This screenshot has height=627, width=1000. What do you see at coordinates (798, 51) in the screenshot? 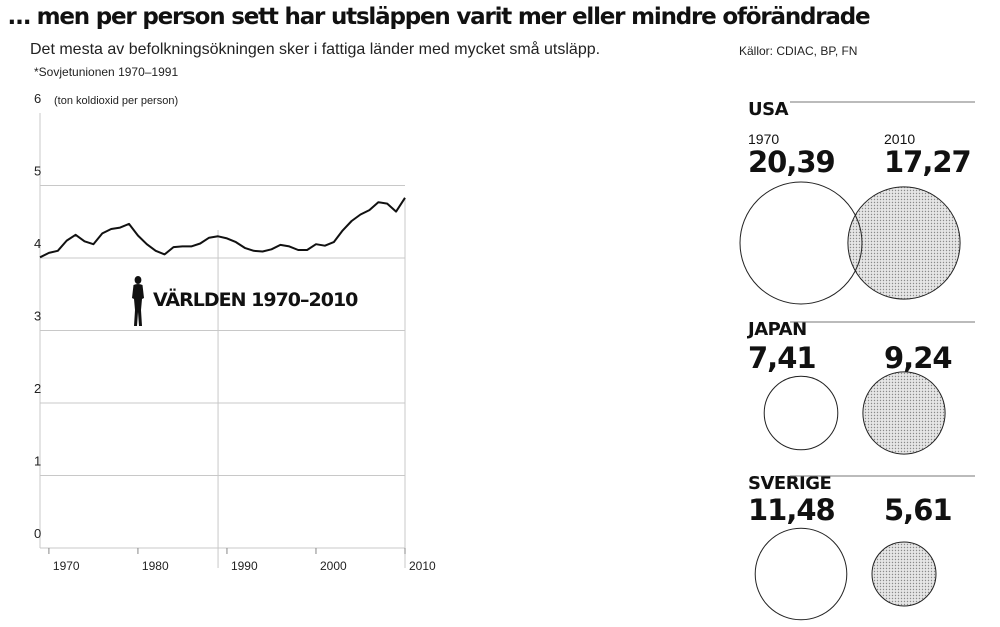
I see `sources: Källor: CDIAC, BP, FN` at bounding box center [798, 51].